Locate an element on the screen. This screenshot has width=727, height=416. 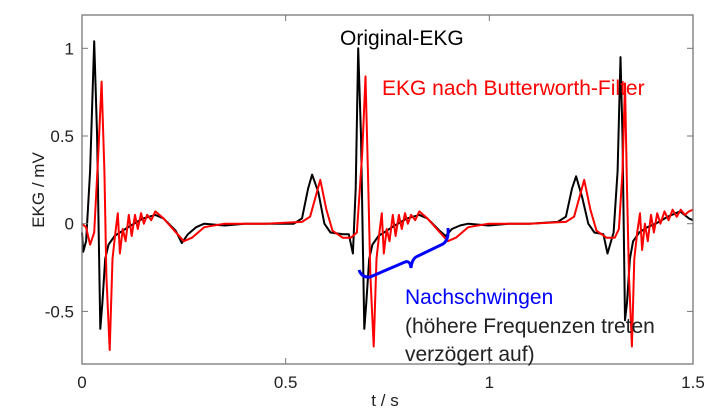
ringing-note-line2: verzögert auf) is located at coordinates (470, 354).